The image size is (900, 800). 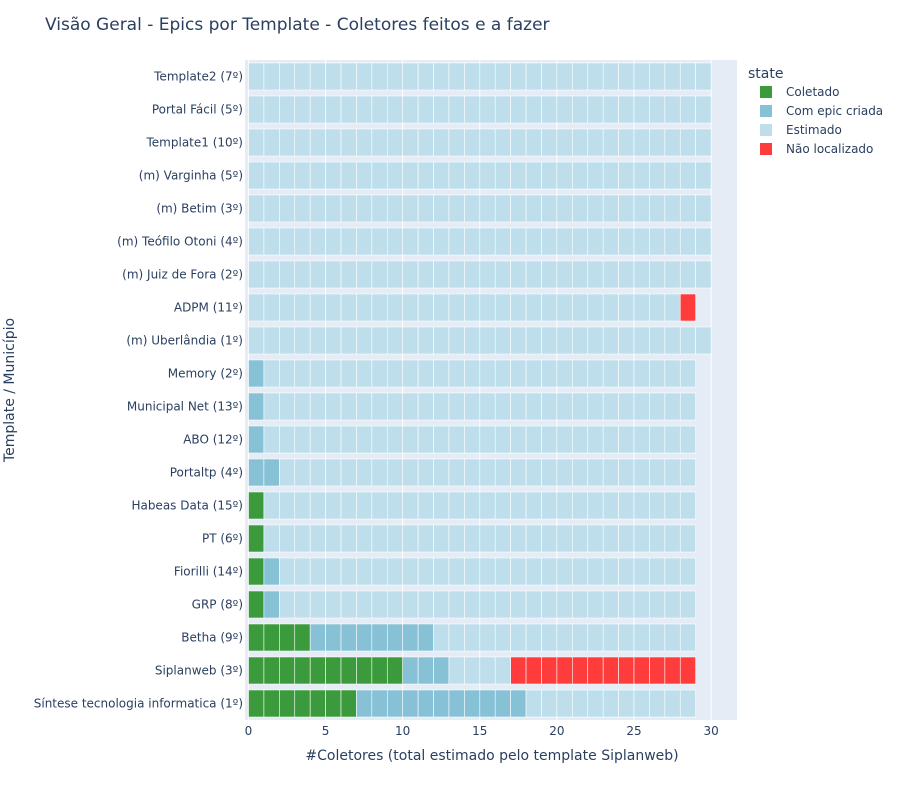 I want to click on legend-label: Não localizado, so click(x=829, y=149).